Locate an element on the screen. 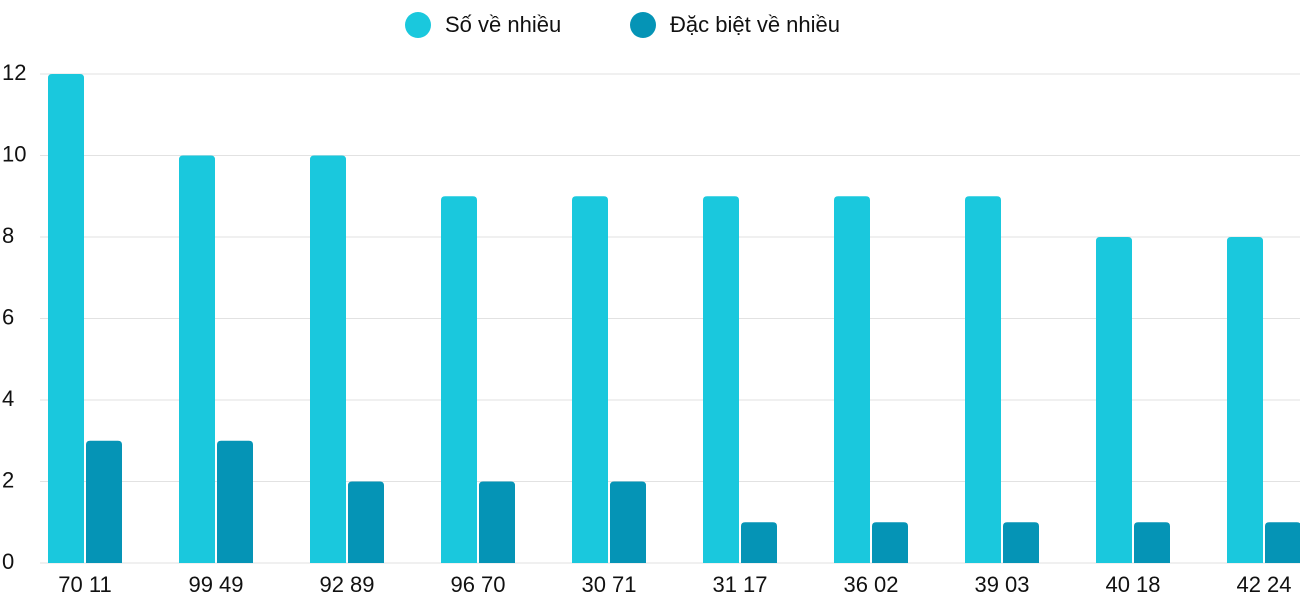 Image resolution: width=1300 pixels, height=600 pixels. x-tick-label: 40 18 is located at coordinates (1132, 584).